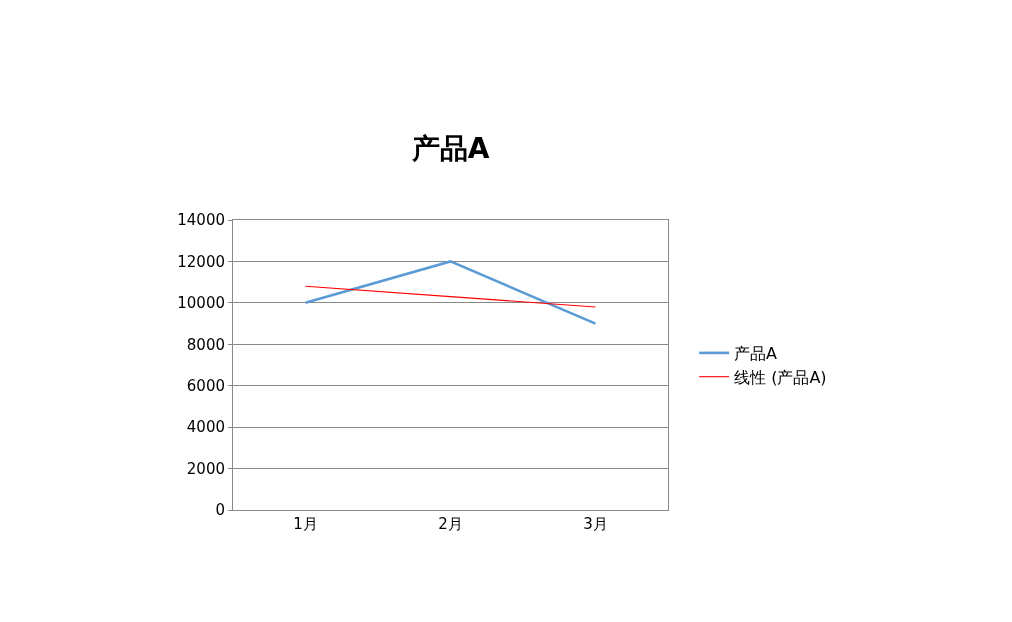 Image resolution: width=1012 pixels, height=622 pixels. I want to click on y-tick-label: 8000, so click(205, 344).